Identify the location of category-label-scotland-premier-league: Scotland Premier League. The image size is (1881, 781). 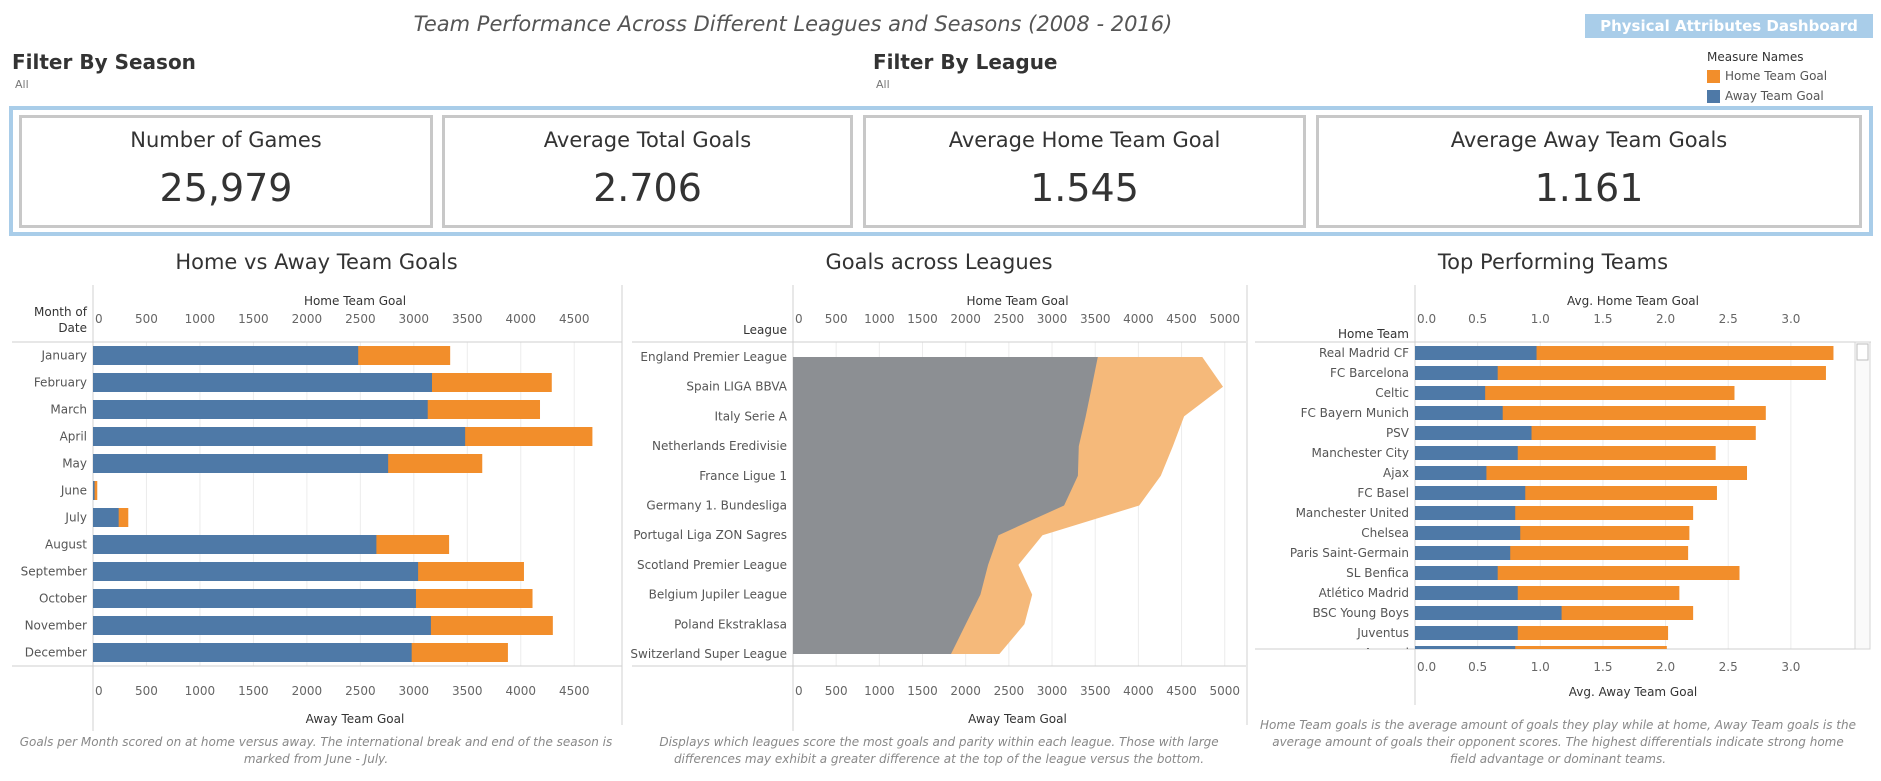
(712, 565).